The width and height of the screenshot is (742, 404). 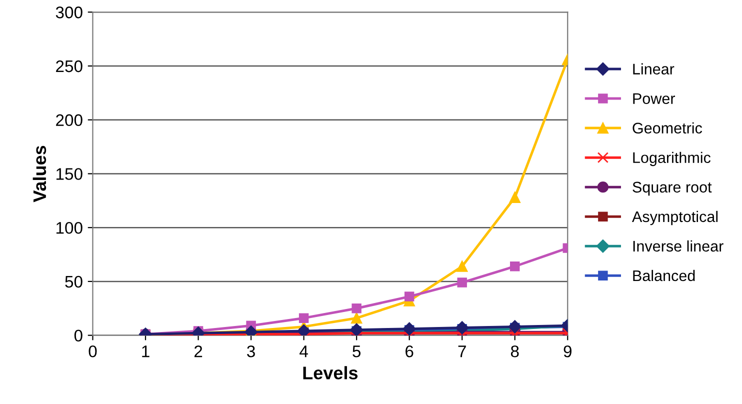 What do you see at coordinates (653, 69) in the screenshot?
I see `legend-label: Linear` at bounding box center [653, 69].